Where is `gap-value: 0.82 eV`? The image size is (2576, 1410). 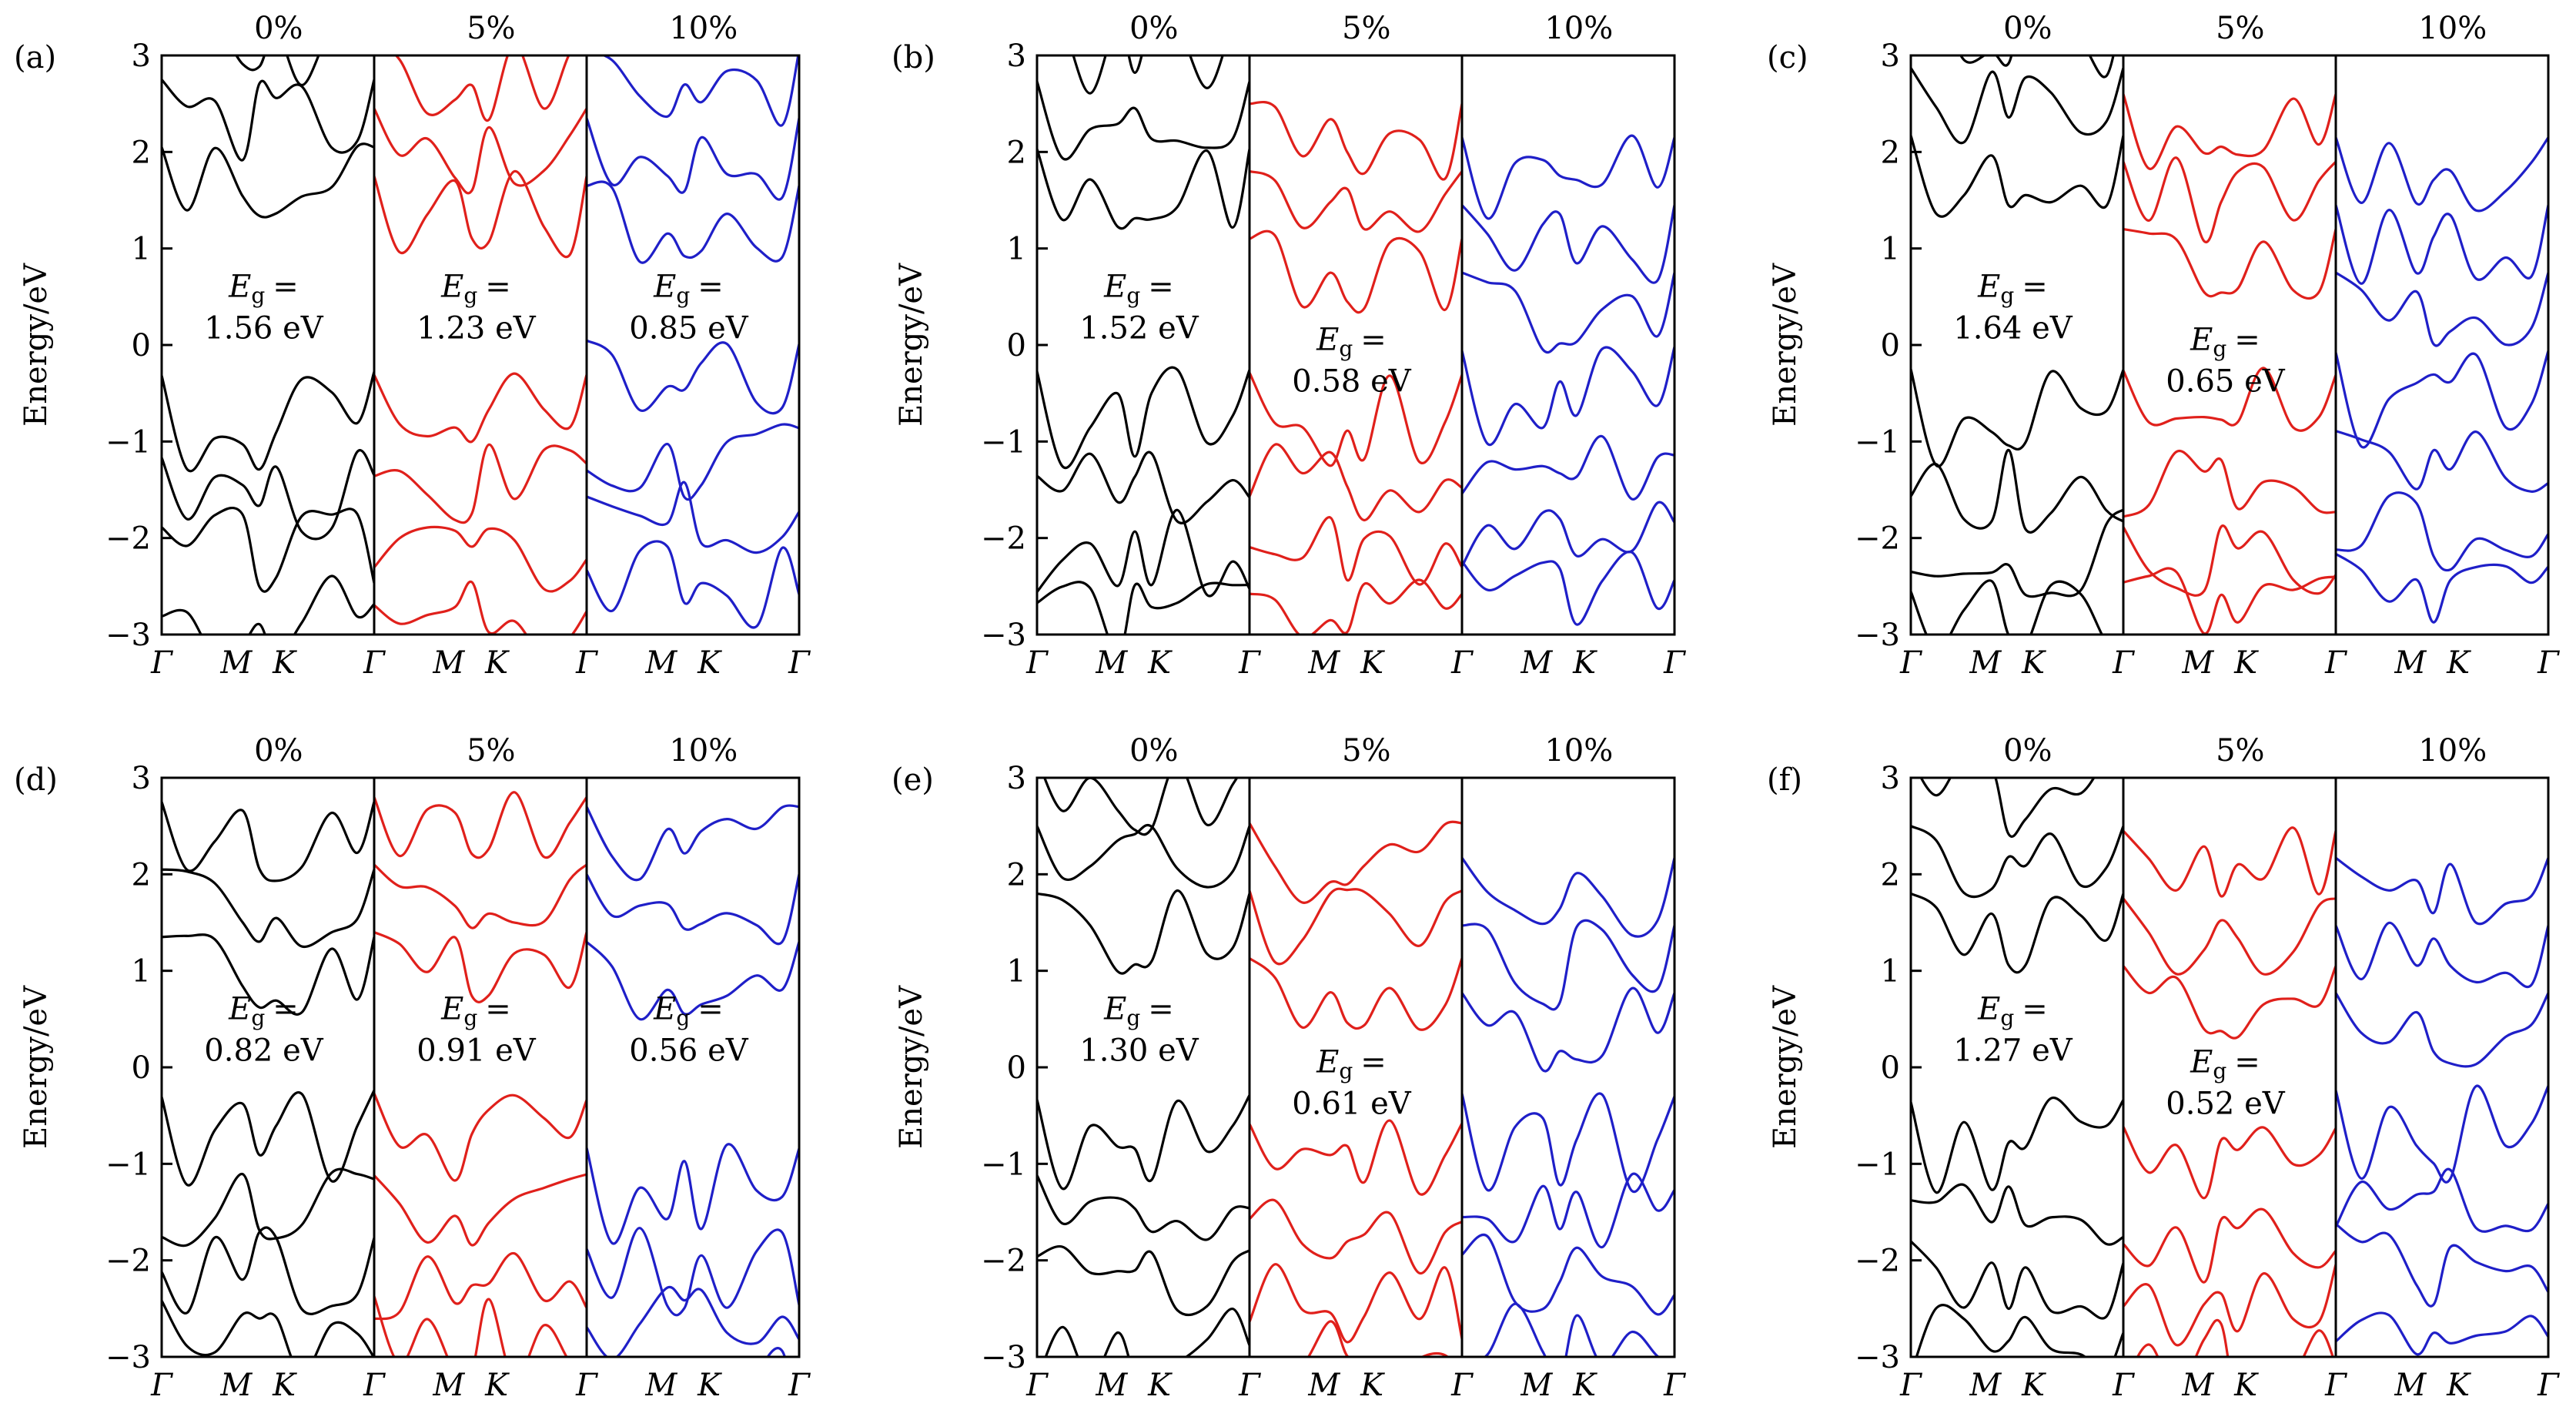
gap-value: 0.82 eV is located at coordinates (263, 1050).